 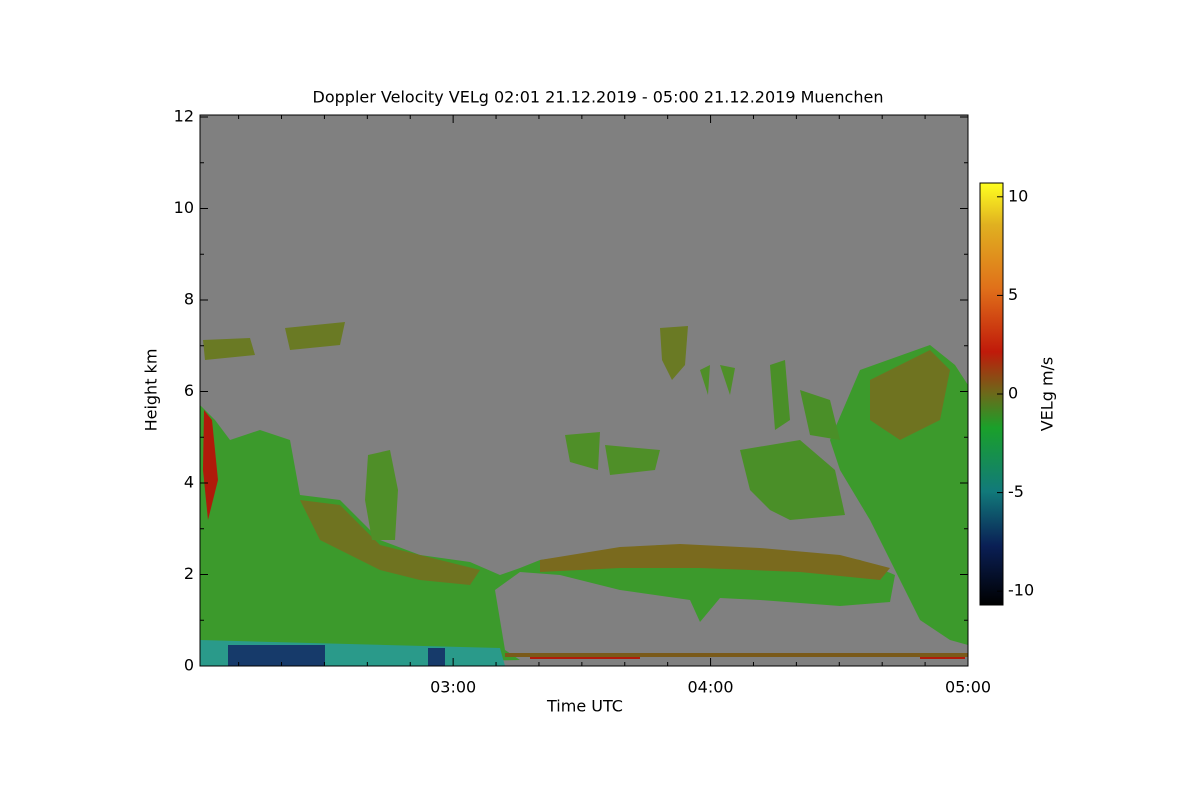 What do you see at coordinates (1016, 491) in the screenshot?
I see `colorbar-tick-label: -5` at bounding box center [1016, 491].